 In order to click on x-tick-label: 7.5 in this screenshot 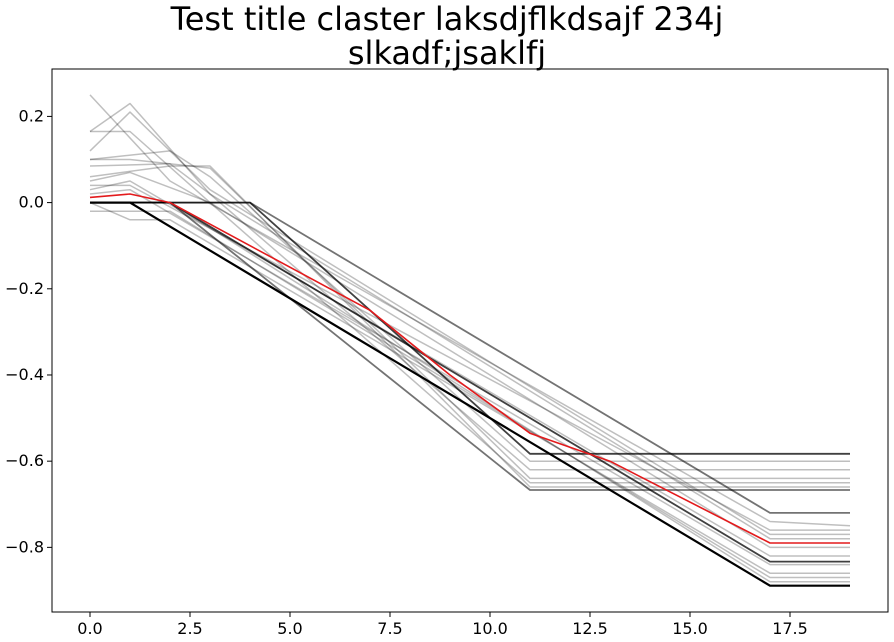, I will do `click(389, 628)`.